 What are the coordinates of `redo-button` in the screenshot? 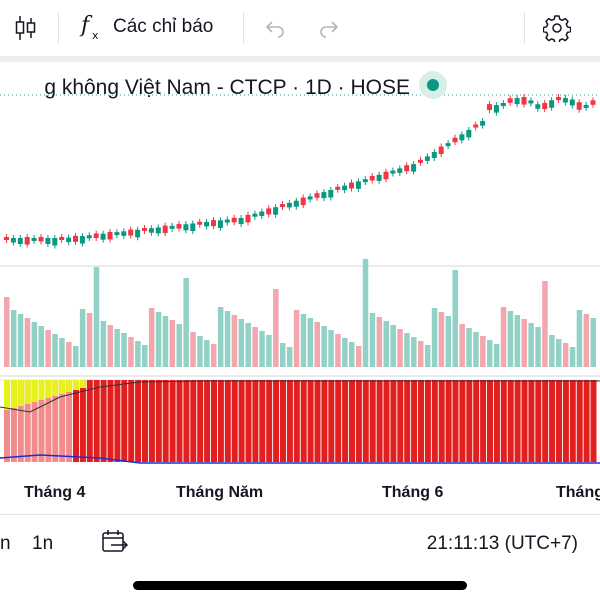 It's located at (329, 28).